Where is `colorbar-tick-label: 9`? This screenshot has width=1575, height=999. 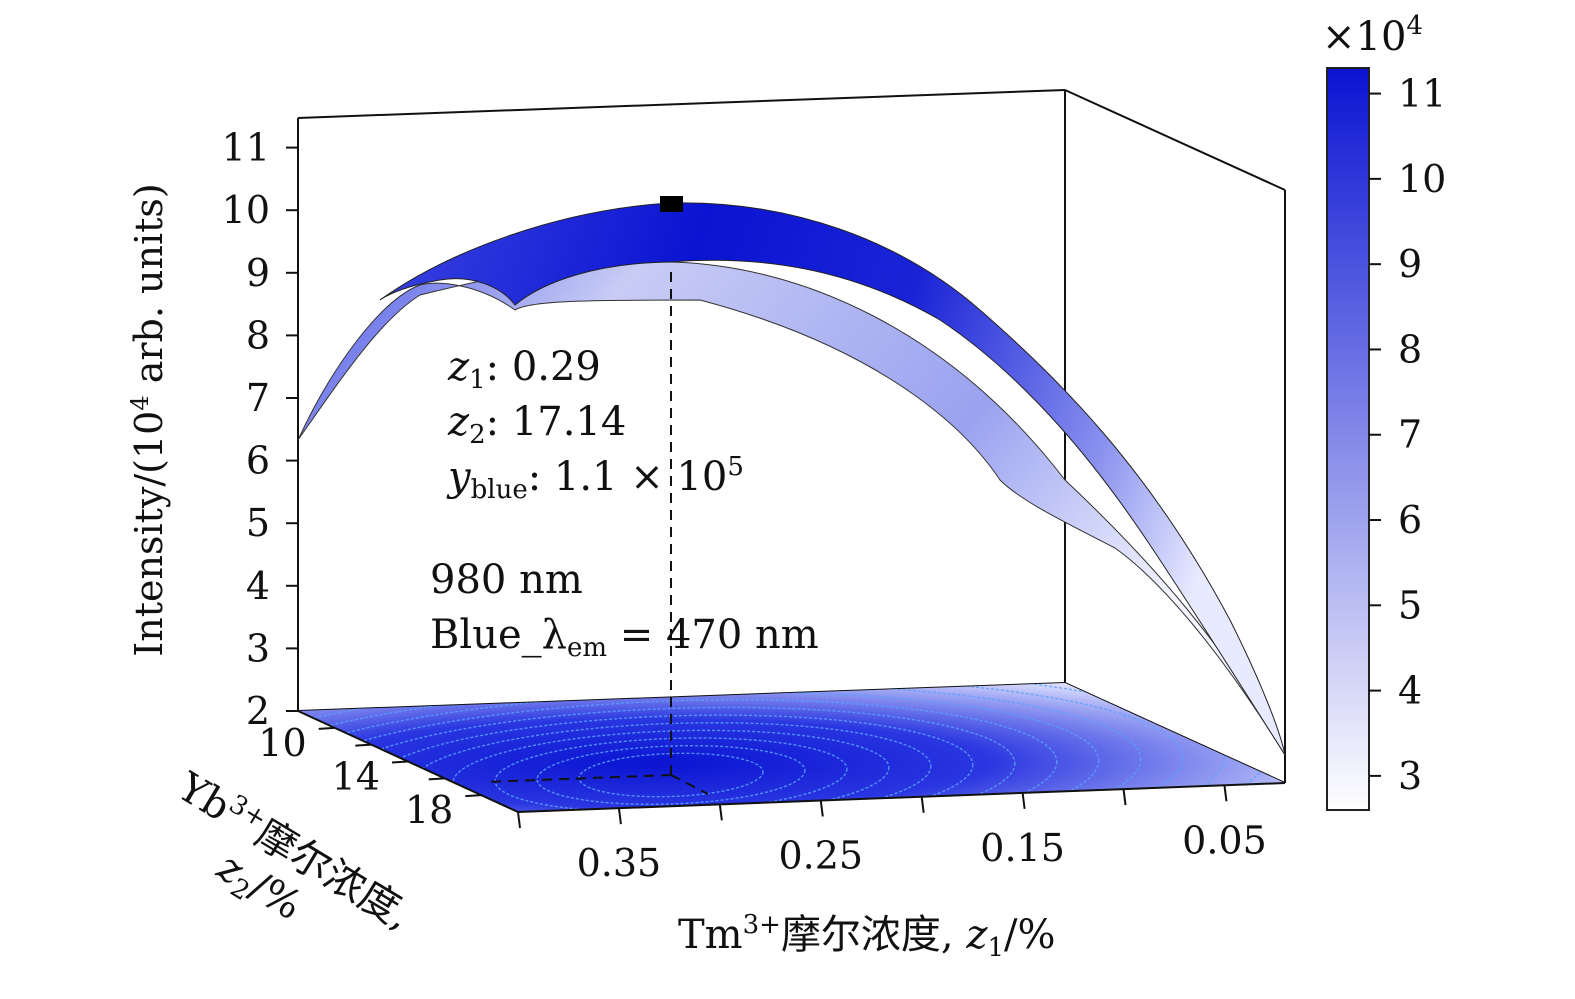
colorbar-tick-label: 9 is located at coordinates (1410, 264).